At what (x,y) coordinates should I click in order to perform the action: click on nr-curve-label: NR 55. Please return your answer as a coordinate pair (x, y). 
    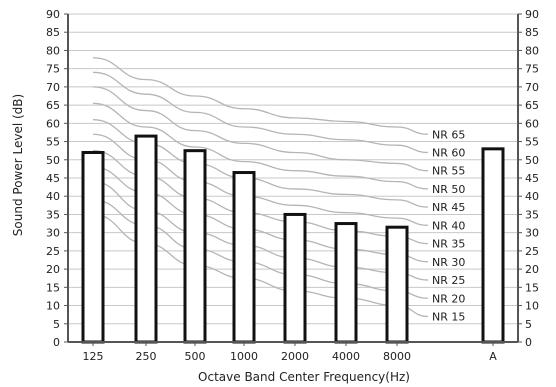
    Looking at the image, I should click on (448, 171).